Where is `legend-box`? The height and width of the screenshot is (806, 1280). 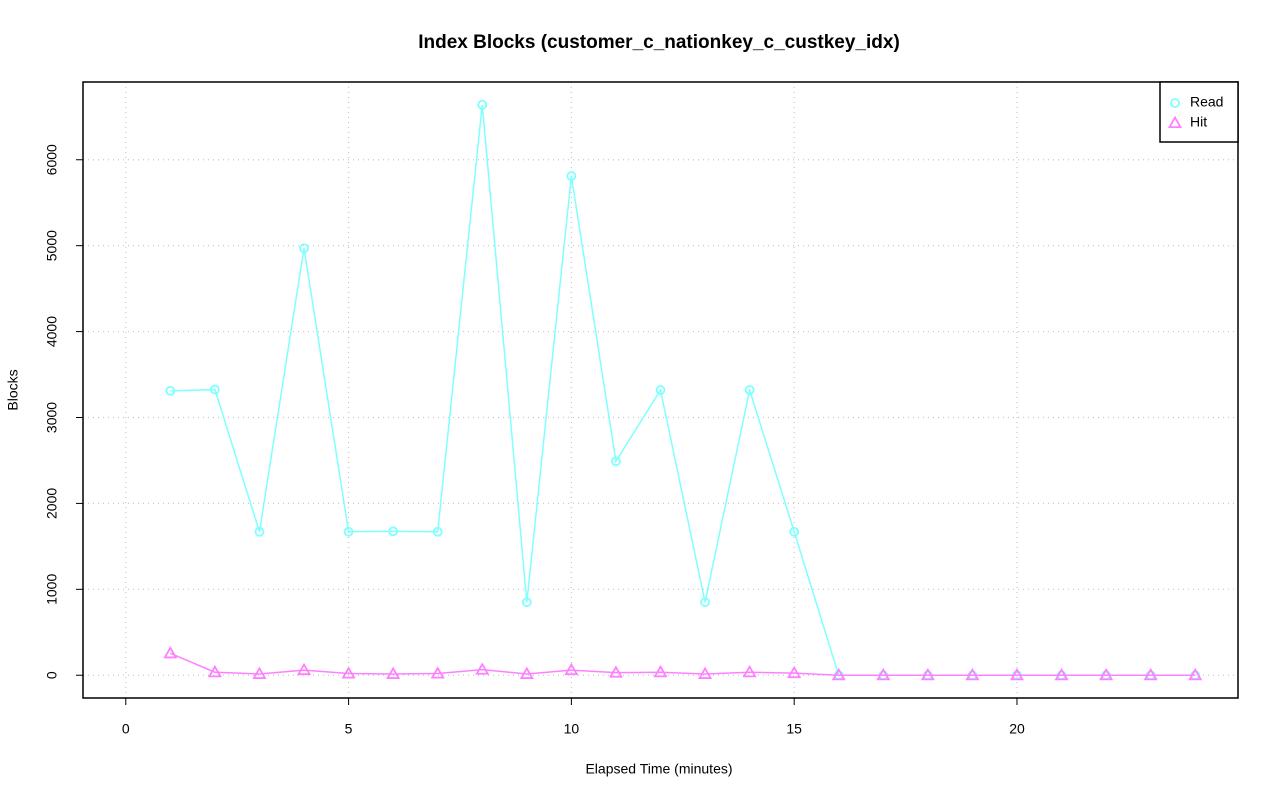 legend-box is located at coordinates (1199, 112).